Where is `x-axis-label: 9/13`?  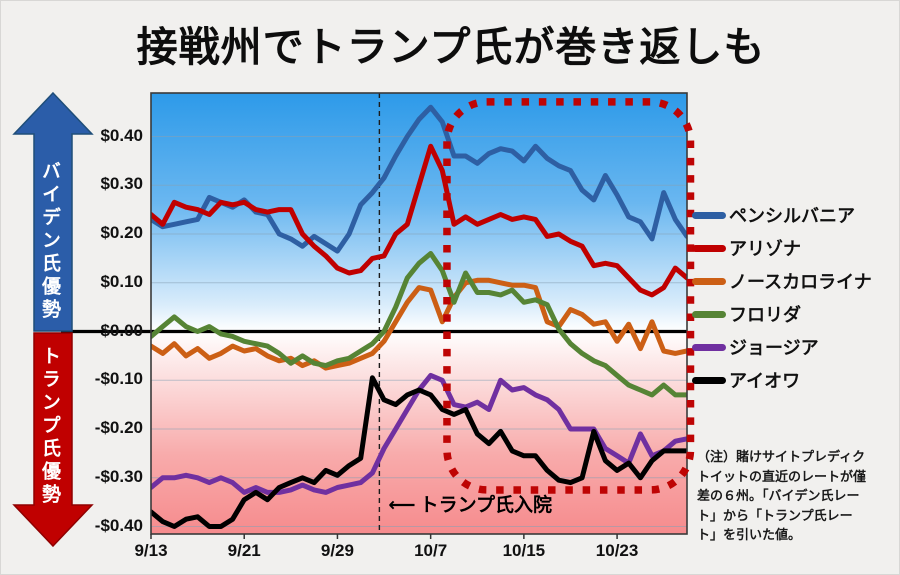
x-axis-label: 9/13 is located at coordinates (151, 550).